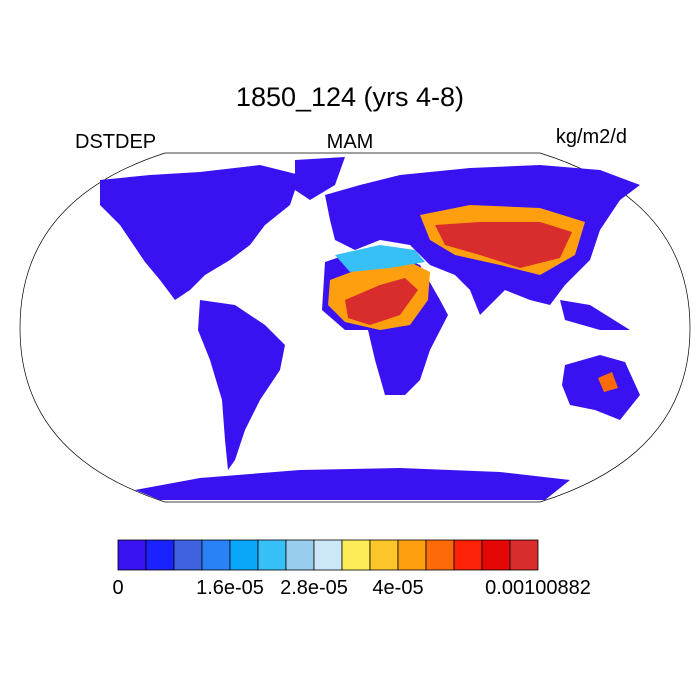  What do you see at coordinates (115, 142) in the screenshot?
I see `left-label: DSTDEP` at bounding box center [115, 142].